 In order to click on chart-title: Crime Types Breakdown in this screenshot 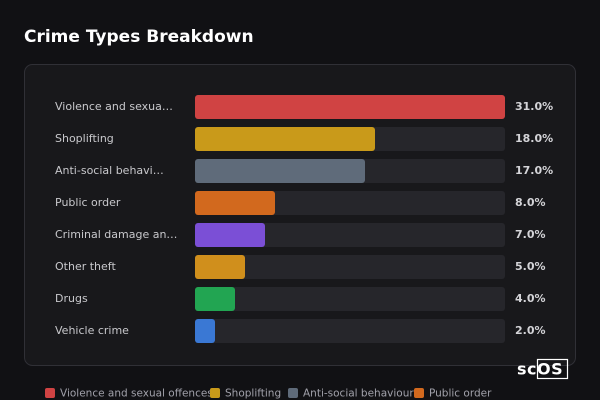, I will do `click(139, 37)`.